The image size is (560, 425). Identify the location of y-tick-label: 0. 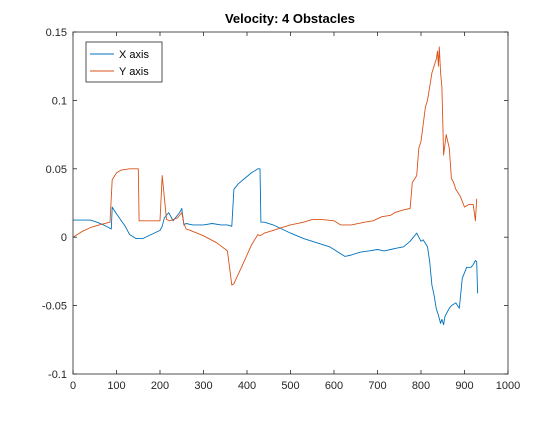
(64, 238).